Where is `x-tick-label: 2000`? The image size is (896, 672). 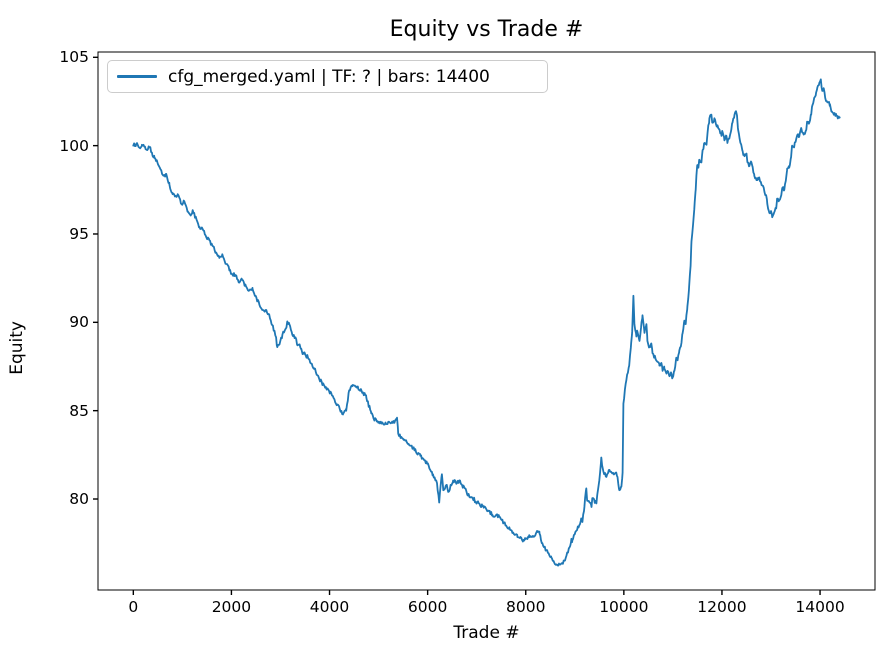 x-tick-label: 2000 is located at coordinates (231, 607).